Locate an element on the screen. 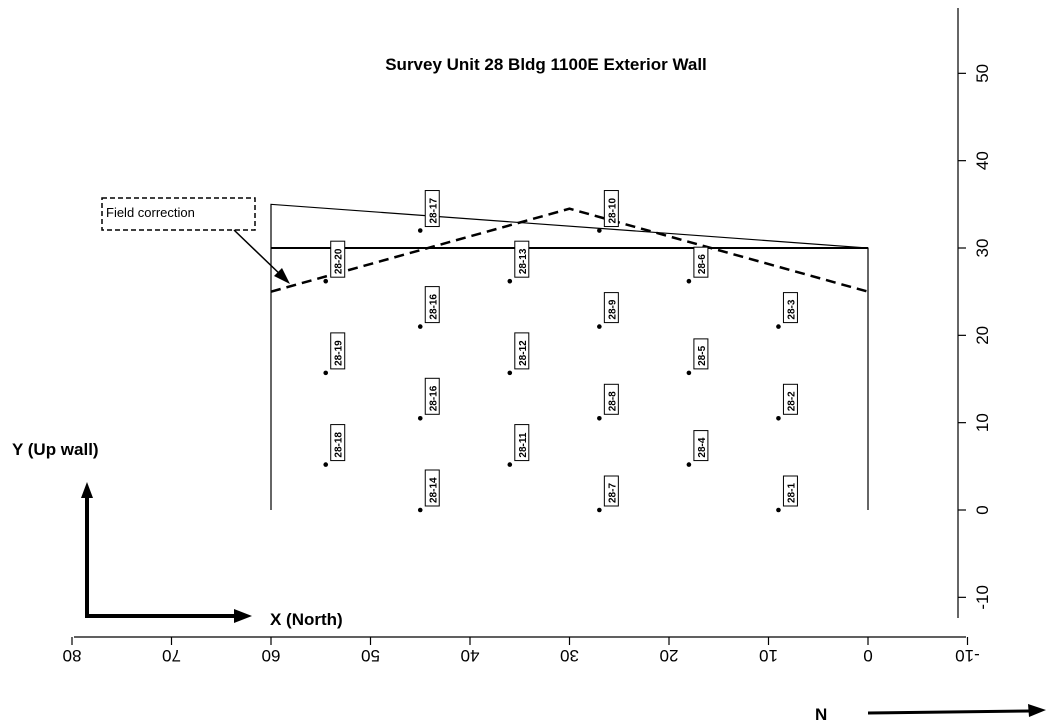  point-label-box: 28-3 is located at coordinates (790, 308).